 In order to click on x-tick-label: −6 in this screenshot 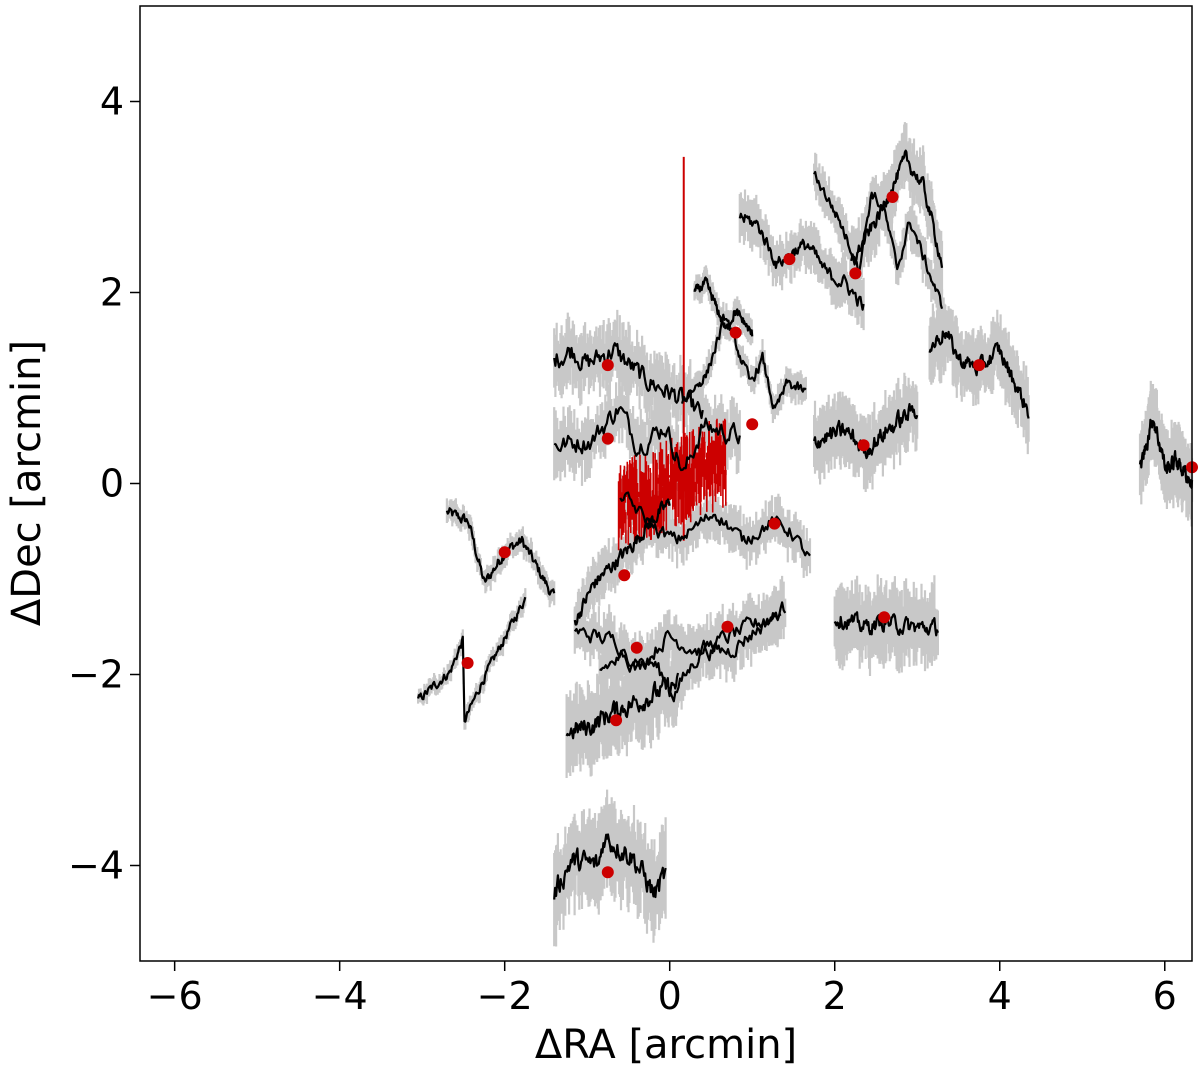, I will do `click(175, 996)`.